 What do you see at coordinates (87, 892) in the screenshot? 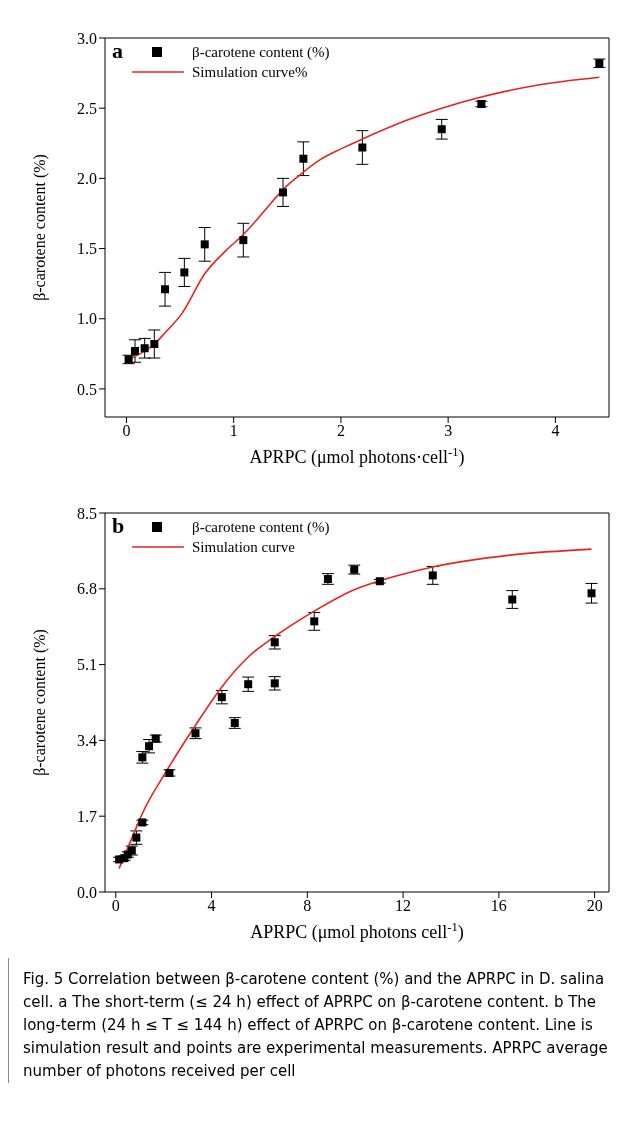
I see `y-tick-label: 0.0` at bounding box center [87, 892].